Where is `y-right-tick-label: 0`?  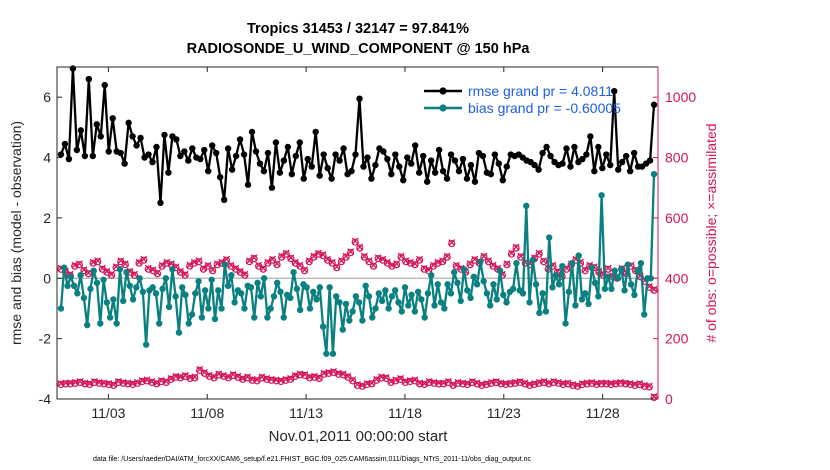
y-right-tick-label: 0 is located at coordinates (669, 399).